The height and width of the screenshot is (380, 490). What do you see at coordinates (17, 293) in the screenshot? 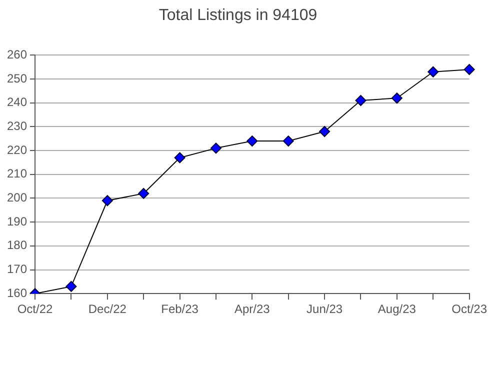
I see `y-tick-label: 160` at bounding box center [17, 293].